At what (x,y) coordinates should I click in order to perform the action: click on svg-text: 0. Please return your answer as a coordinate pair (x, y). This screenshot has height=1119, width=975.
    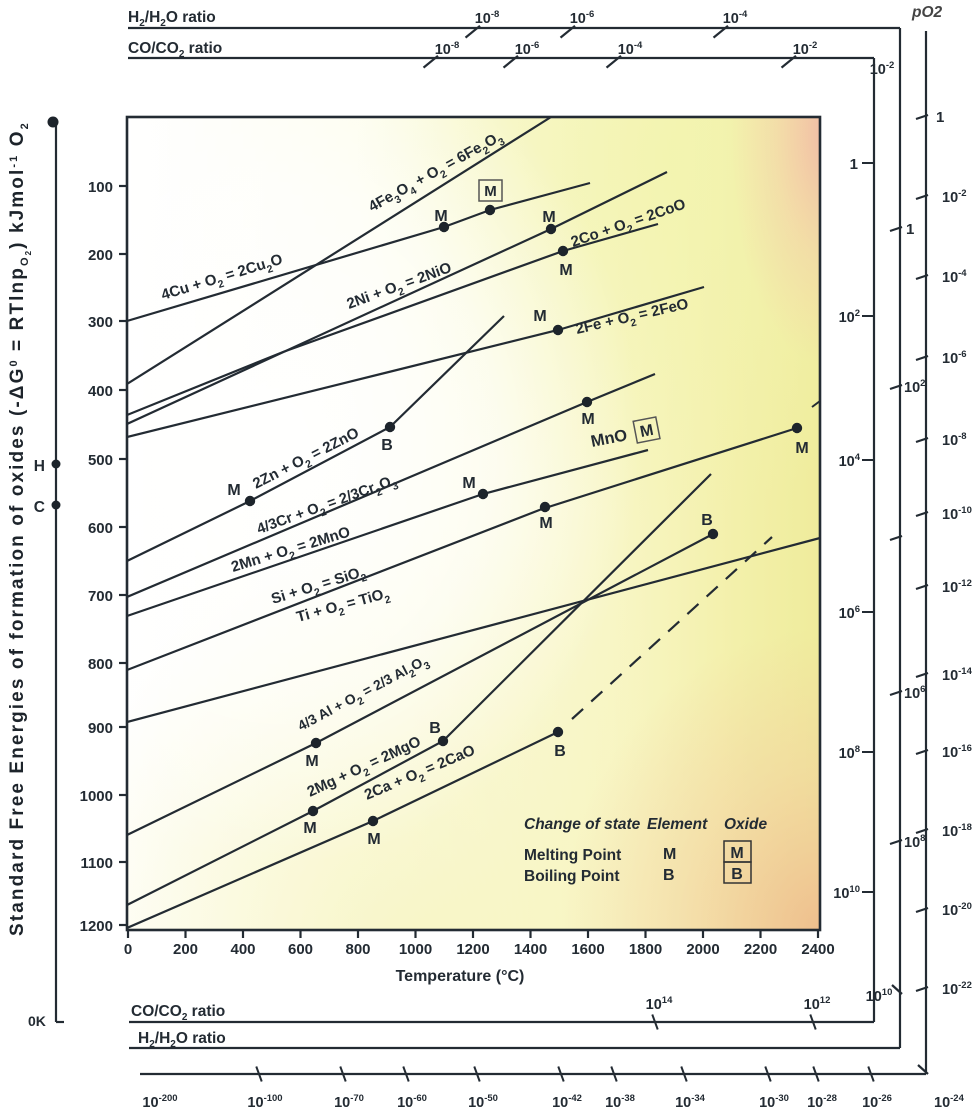
    Looking at the image, I should click on (128, 949).